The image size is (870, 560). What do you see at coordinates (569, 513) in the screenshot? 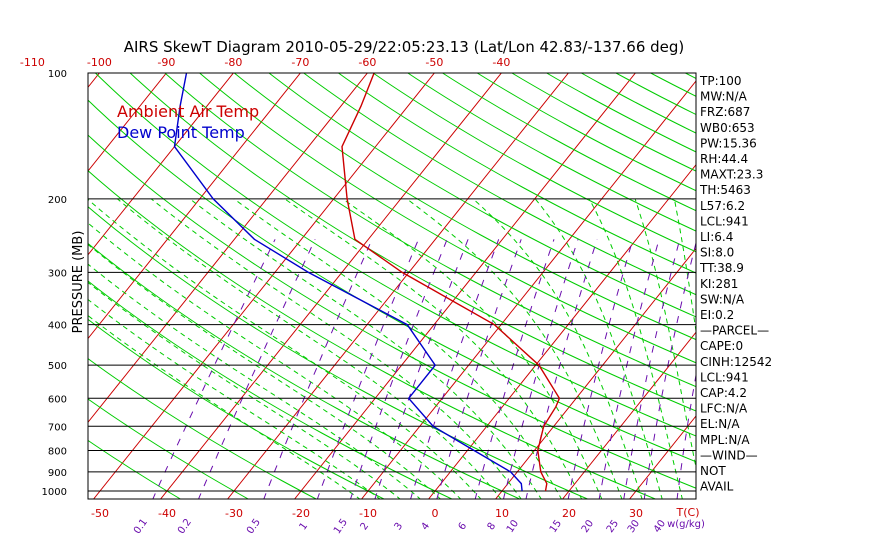
I see `bottom-temp-tick-label: 20` at bounding box center [569, 513].